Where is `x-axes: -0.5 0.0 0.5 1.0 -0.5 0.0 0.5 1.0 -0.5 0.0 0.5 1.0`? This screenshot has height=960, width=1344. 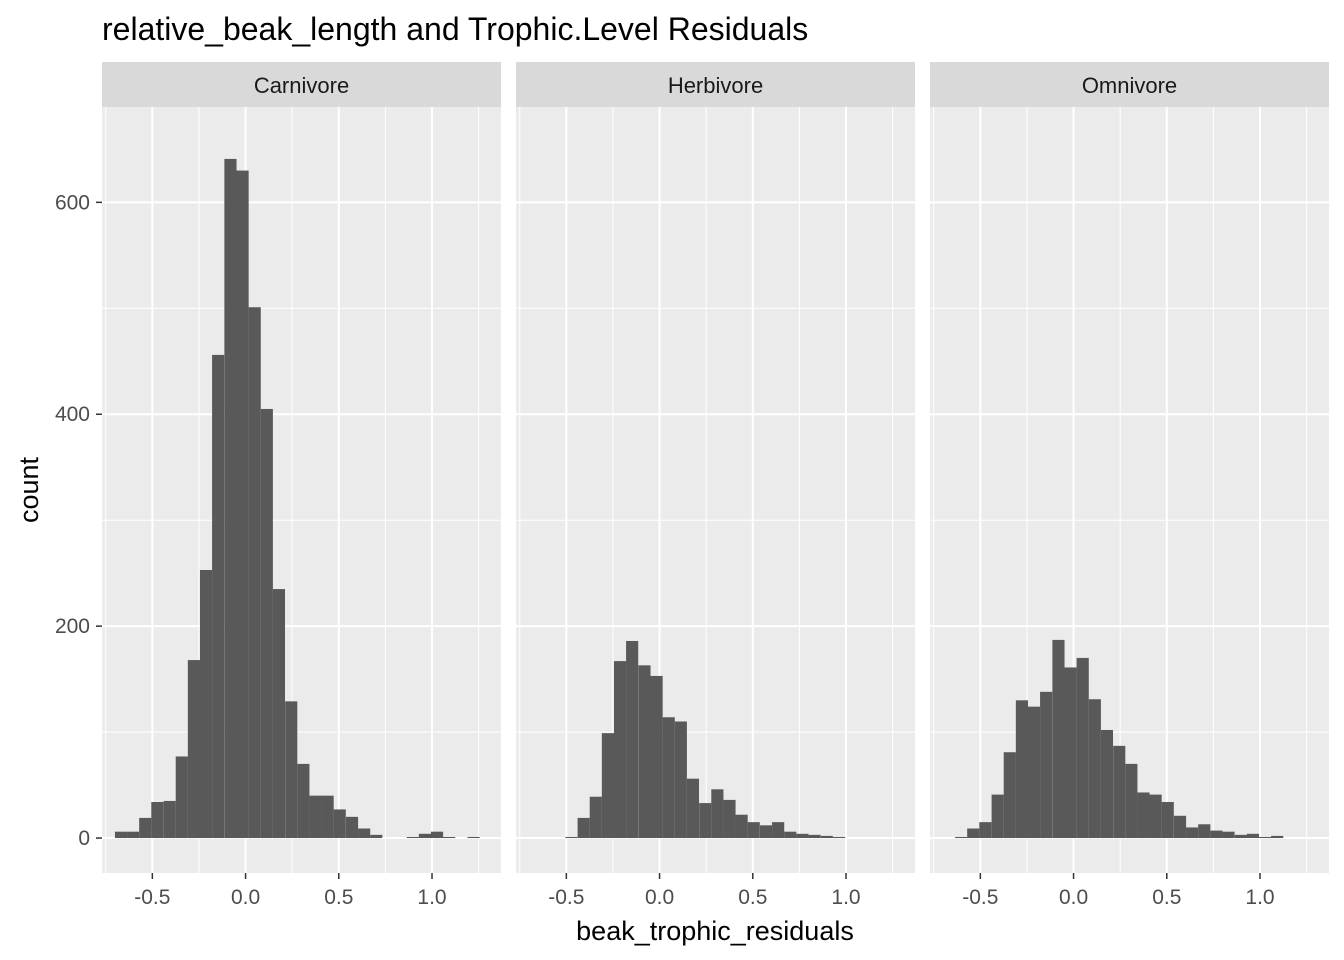 x-axes: -0.5 0.0 0.5 1.0 -0.5 0.0 0.5 1.0 -0.5 0.0 0.5 1.0 is located at coordinates (704, 891).